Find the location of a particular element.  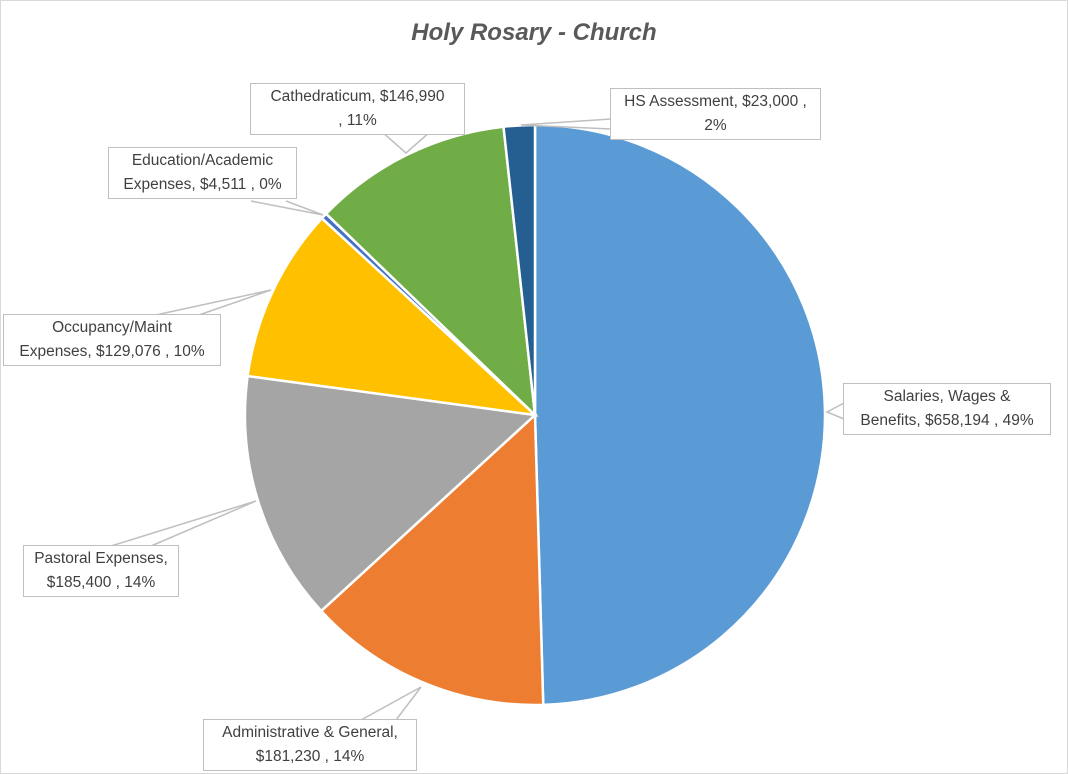

data-label-hs-assessment: HS Assessment, $23,000 , 2% is located at coordinates (715, 114).